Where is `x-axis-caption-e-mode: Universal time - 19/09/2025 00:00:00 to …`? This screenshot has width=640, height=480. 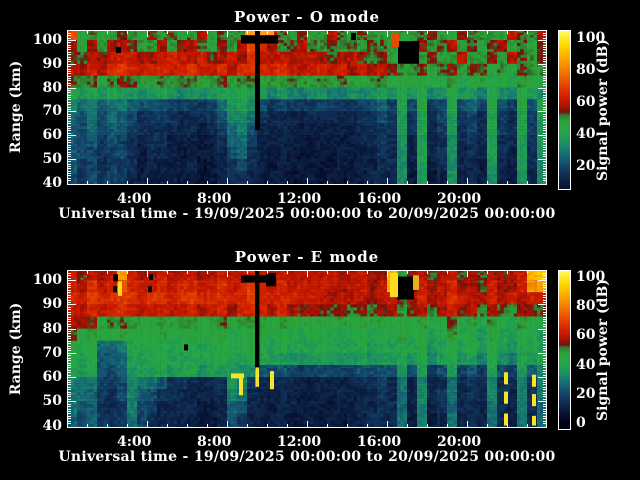
x-axis-caption-e-mode: Universal time - 19/09/2025 00:00:00 to … is located at coordinates (307, 457).